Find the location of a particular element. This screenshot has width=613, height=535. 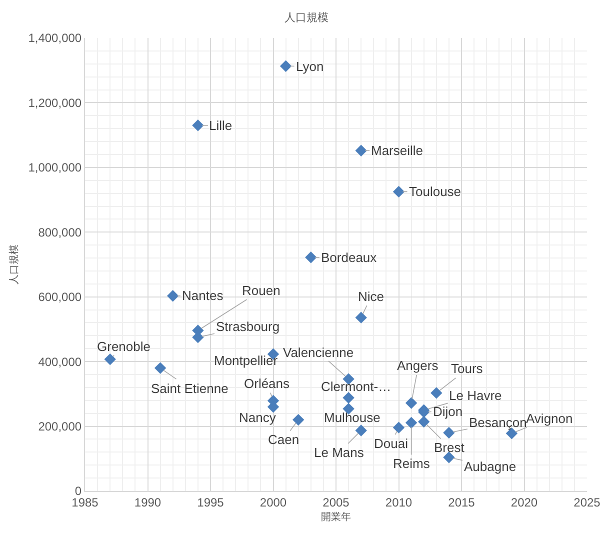

y-tick-label: 800,000 is located at coordinates (60, 232).